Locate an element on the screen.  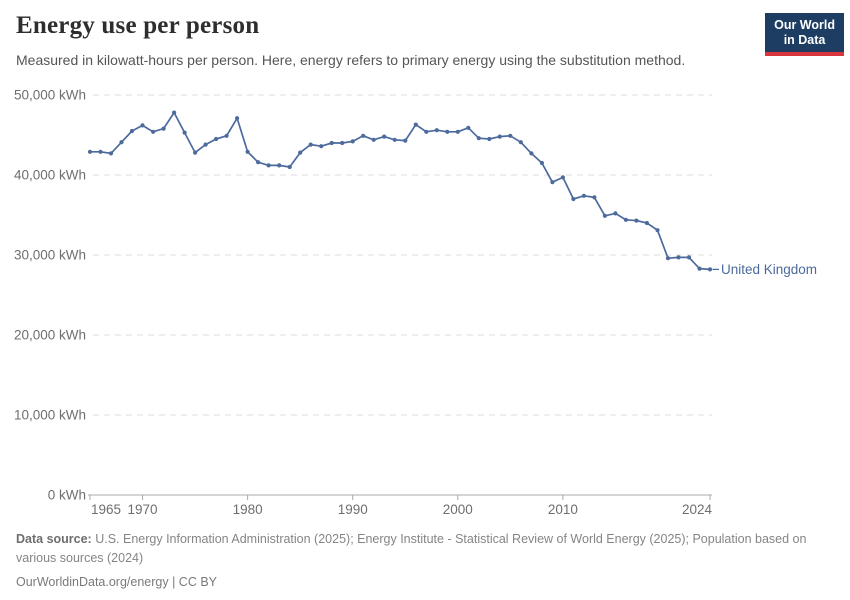
y-axis-tick-label: 20,000 kWh is located at coordinates (50, 335).